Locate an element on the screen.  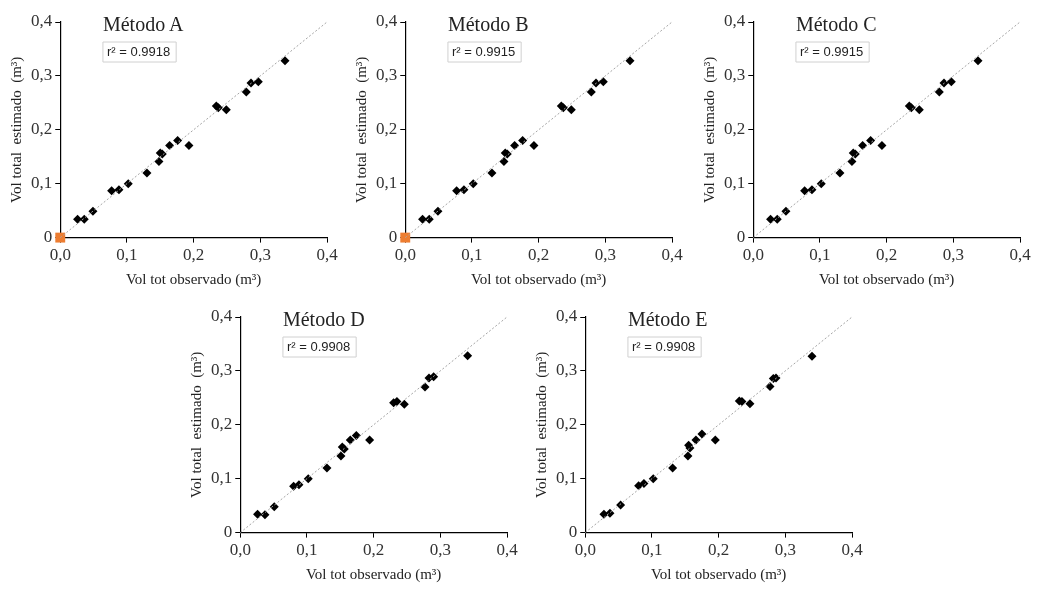
chart-title: Método C is located at coordinates (836, 24).